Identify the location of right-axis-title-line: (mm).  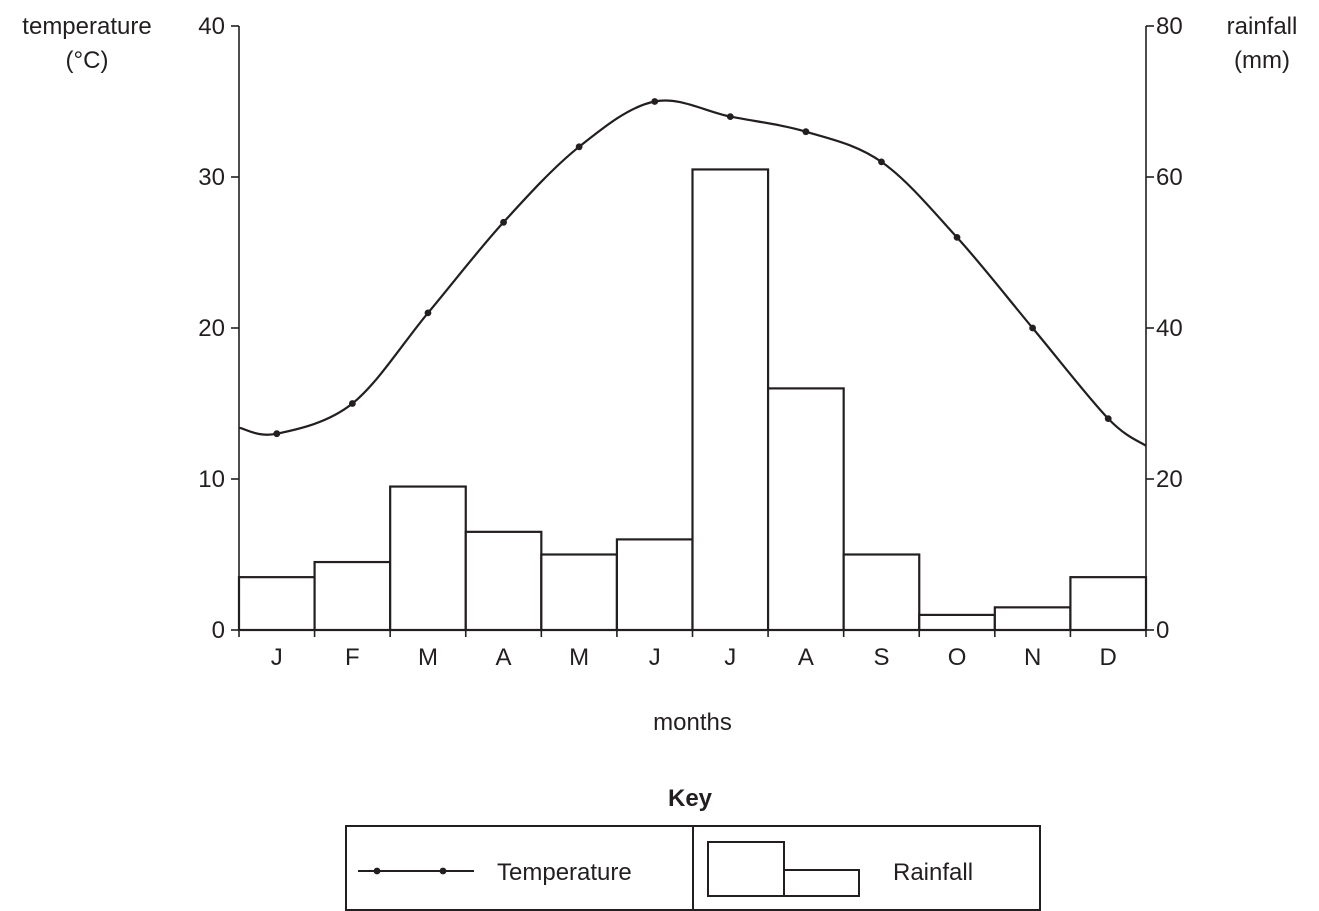
(1262, 60).